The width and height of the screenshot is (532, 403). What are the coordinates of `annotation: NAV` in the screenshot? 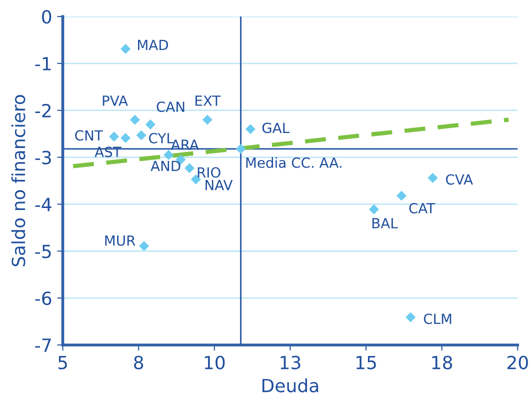 It's located at (219, 185).